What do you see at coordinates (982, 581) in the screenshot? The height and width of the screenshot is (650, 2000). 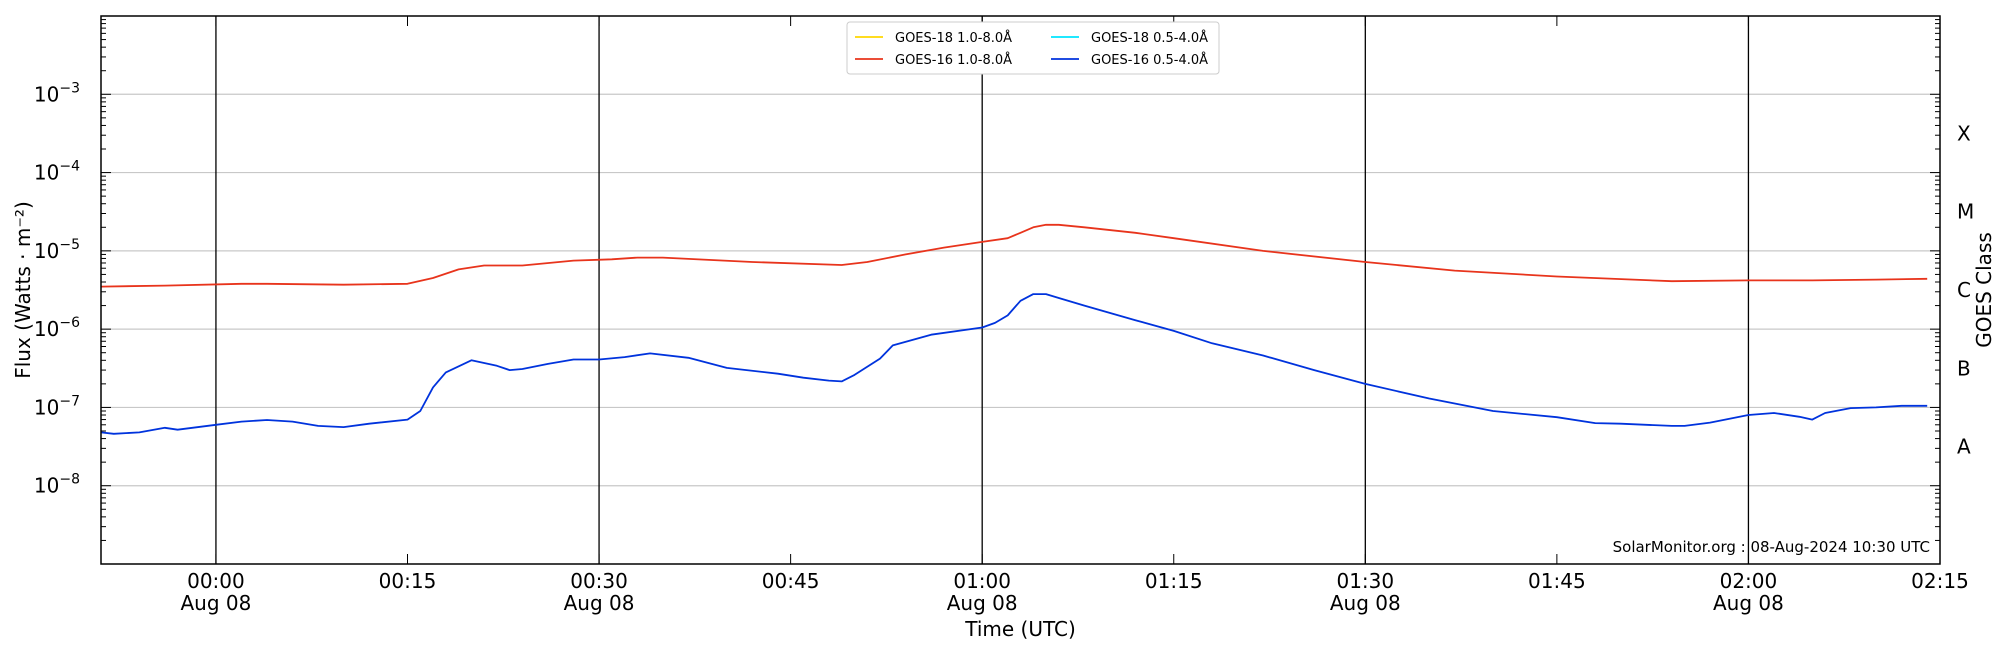 I see `x-tick-label: 01:00` at bounding box center [982, 581].